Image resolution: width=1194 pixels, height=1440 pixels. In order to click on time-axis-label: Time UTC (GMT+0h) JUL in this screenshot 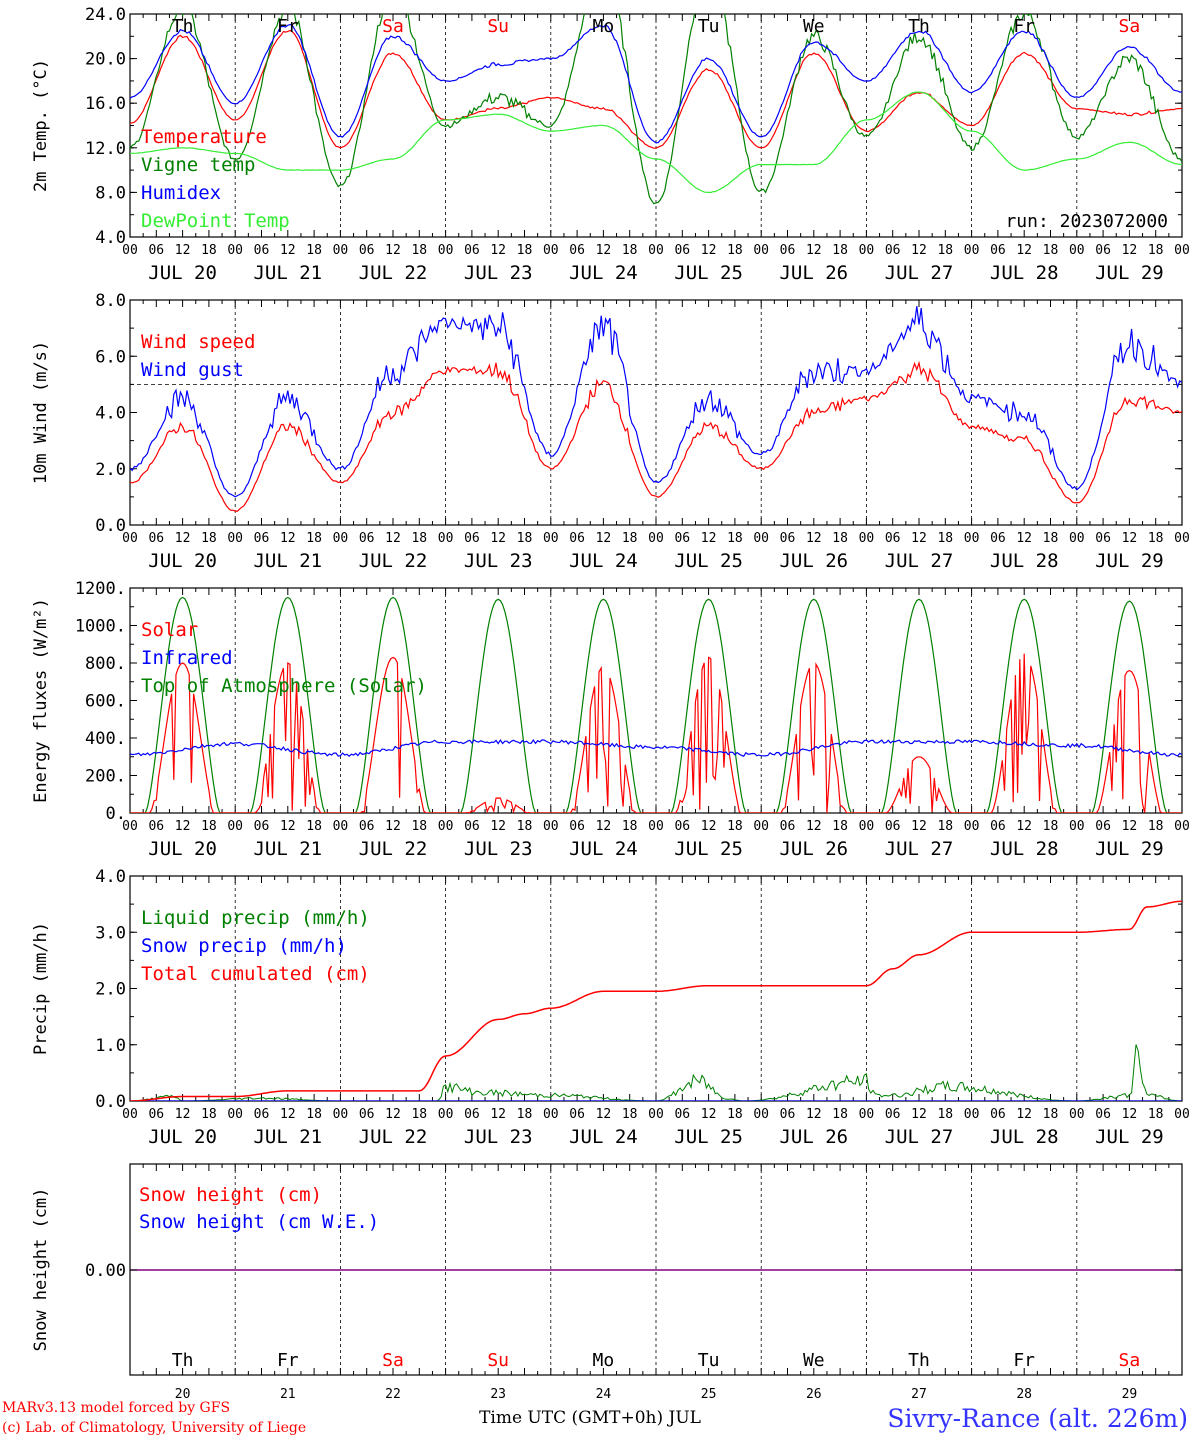, I will do `click(590, 1418)`.